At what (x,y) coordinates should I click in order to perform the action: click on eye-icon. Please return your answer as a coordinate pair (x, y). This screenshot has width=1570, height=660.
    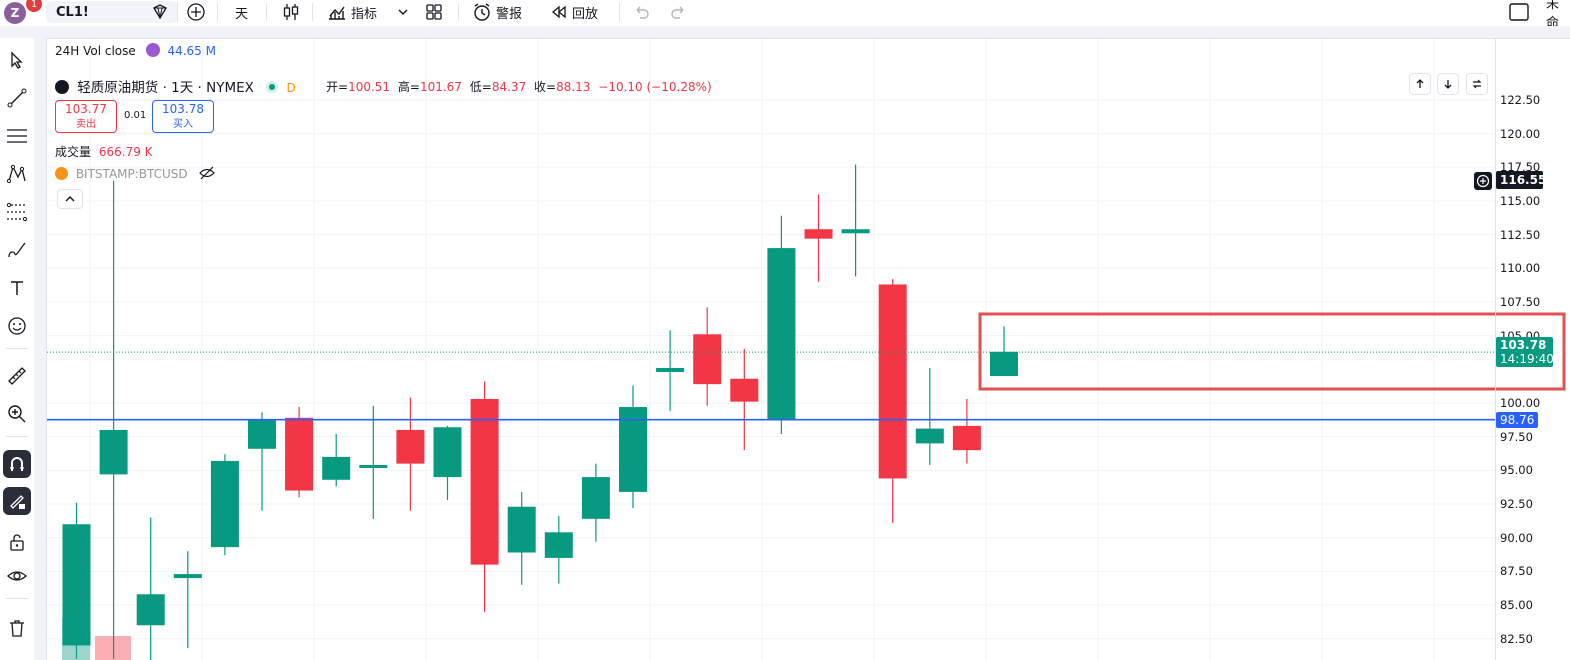
    Looking at the image, I should click on (17, 576).